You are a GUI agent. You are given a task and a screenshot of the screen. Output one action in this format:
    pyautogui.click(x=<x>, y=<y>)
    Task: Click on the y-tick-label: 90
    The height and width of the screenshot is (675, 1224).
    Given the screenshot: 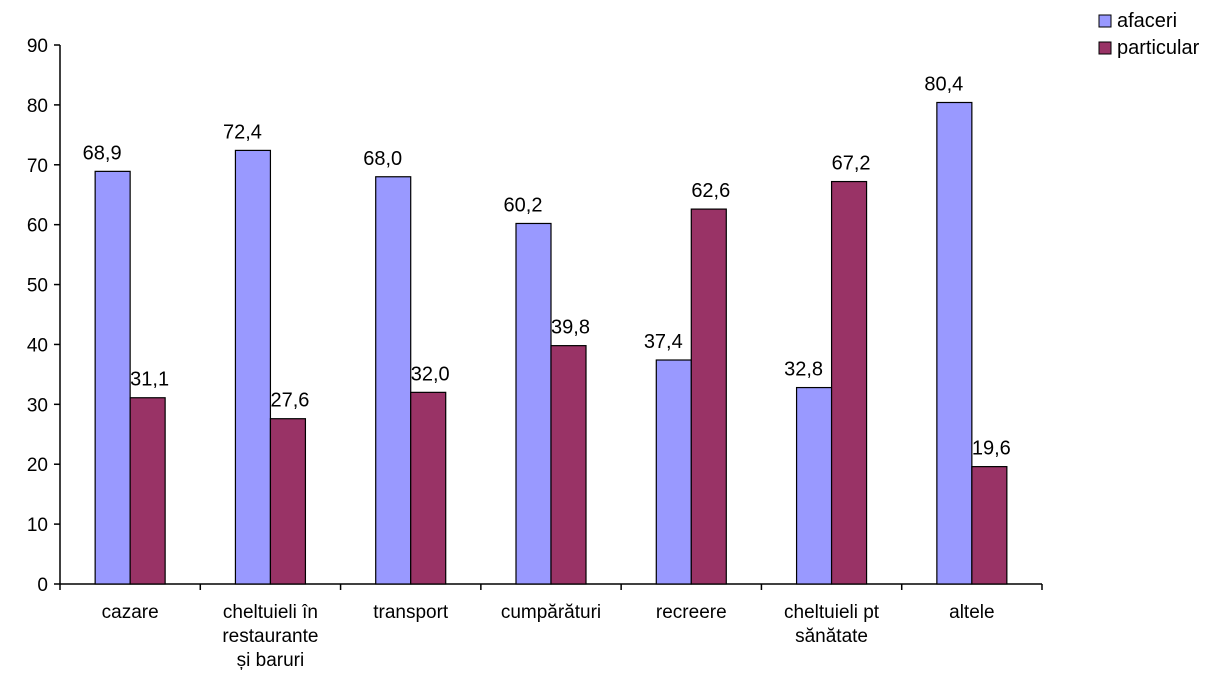 What is the action you would take?
    pyautogui.click(x=37, y=46)
    